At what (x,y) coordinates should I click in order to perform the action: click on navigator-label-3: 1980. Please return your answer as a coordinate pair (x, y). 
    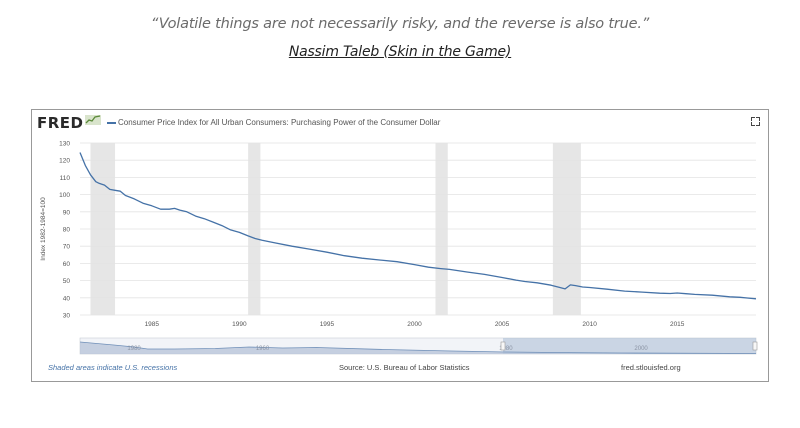
    Looking at the image, I should click on (506, 349).